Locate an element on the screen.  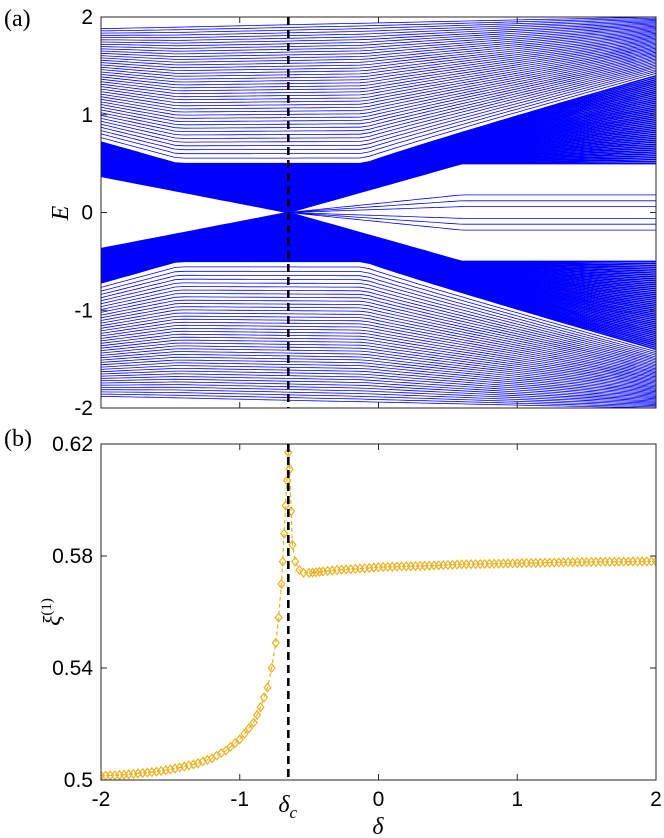
panel-a-y-tick-labels: -2 -1 0 1 2 is located at coordinates (83, 213).